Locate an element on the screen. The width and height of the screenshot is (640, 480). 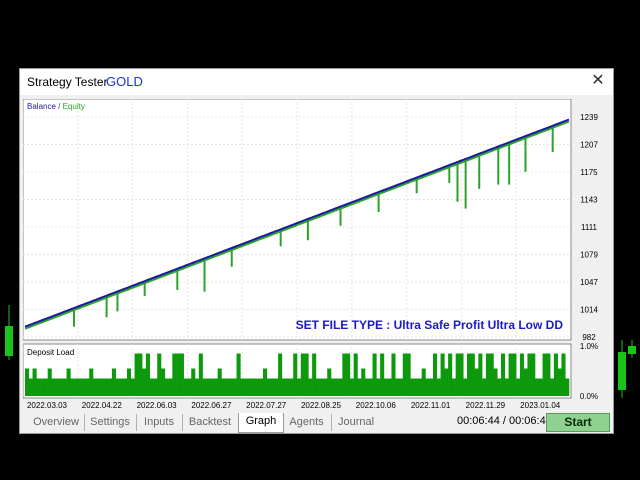
x-tick-label: 2022.03.03 is located at coordinates (47, 405).